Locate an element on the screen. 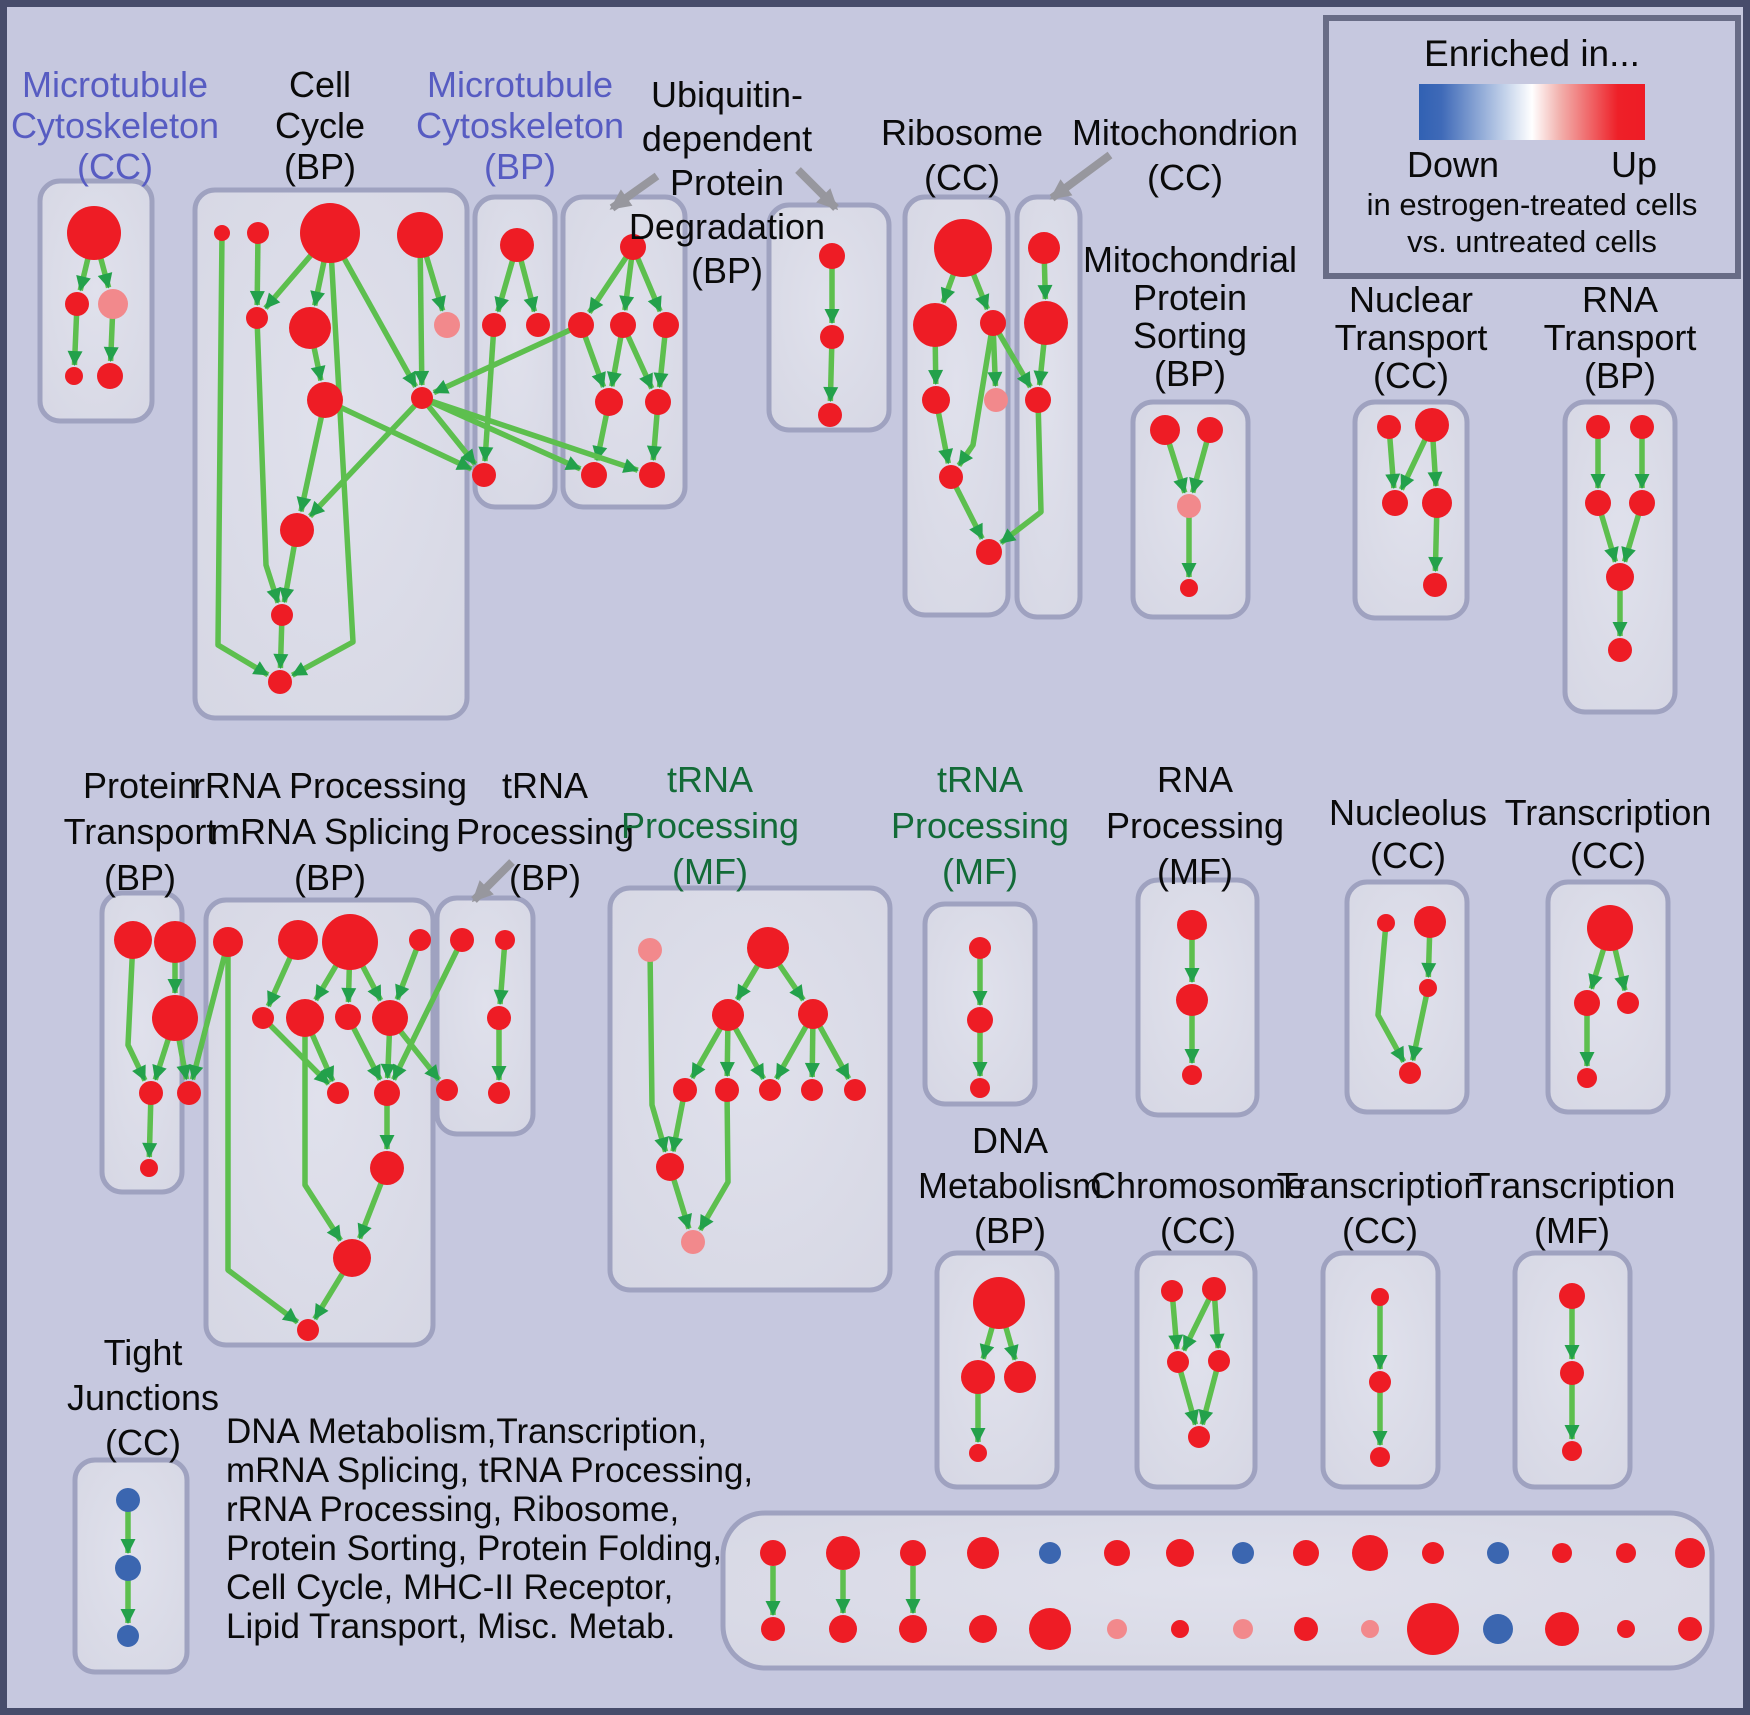 The image size is (1750, 1715). go-node-mps-pk is located at coordinates (1189, 506).